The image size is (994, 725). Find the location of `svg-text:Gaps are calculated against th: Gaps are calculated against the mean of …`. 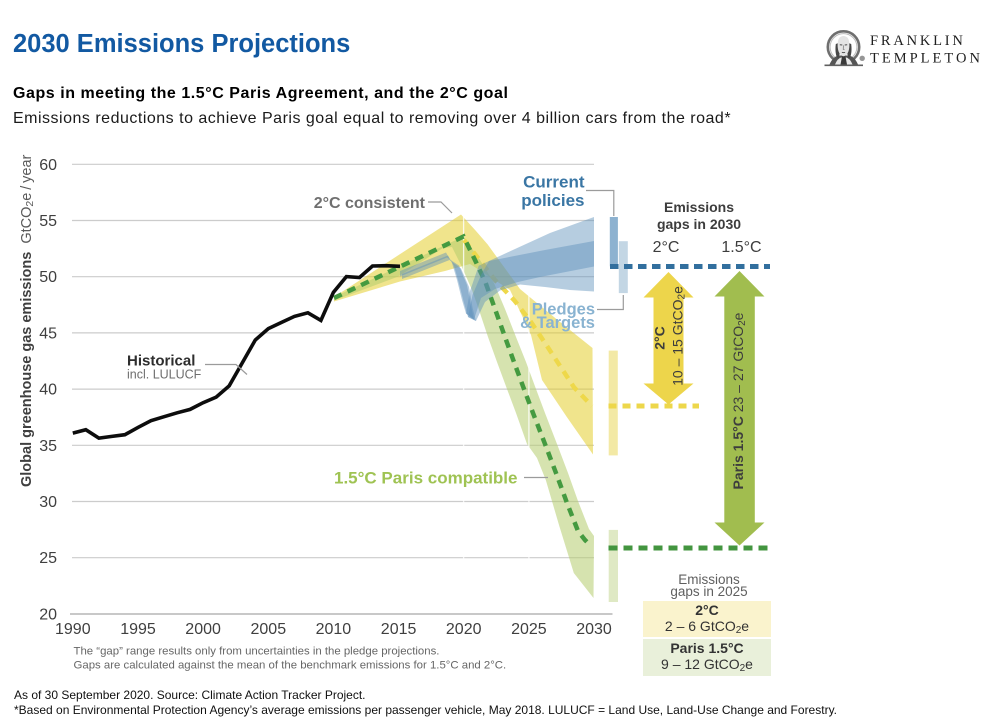

svg-text:Gaps are calculated against th: Gaps are calculated against the mean of … is located at coordinates (290, 666).